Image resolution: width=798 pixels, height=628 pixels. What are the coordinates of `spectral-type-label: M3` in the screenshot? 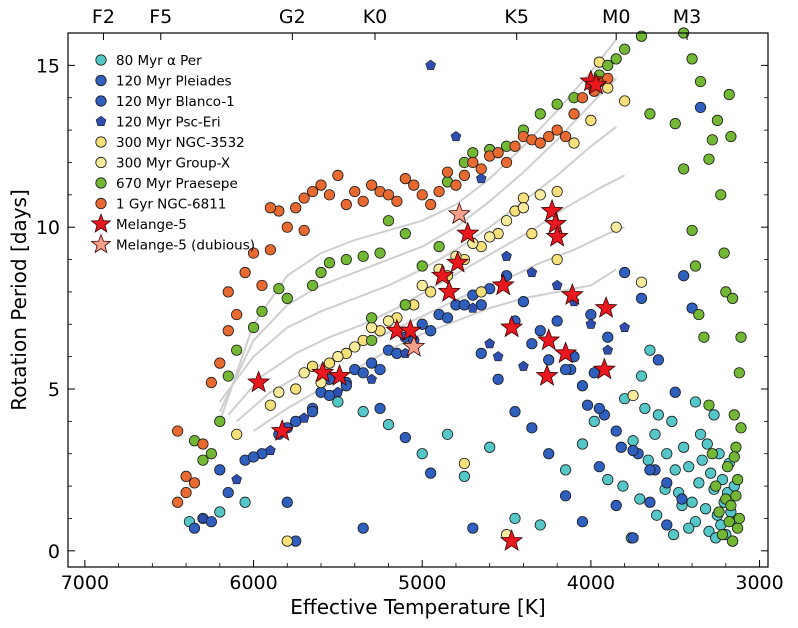 It's located at (687, 17).